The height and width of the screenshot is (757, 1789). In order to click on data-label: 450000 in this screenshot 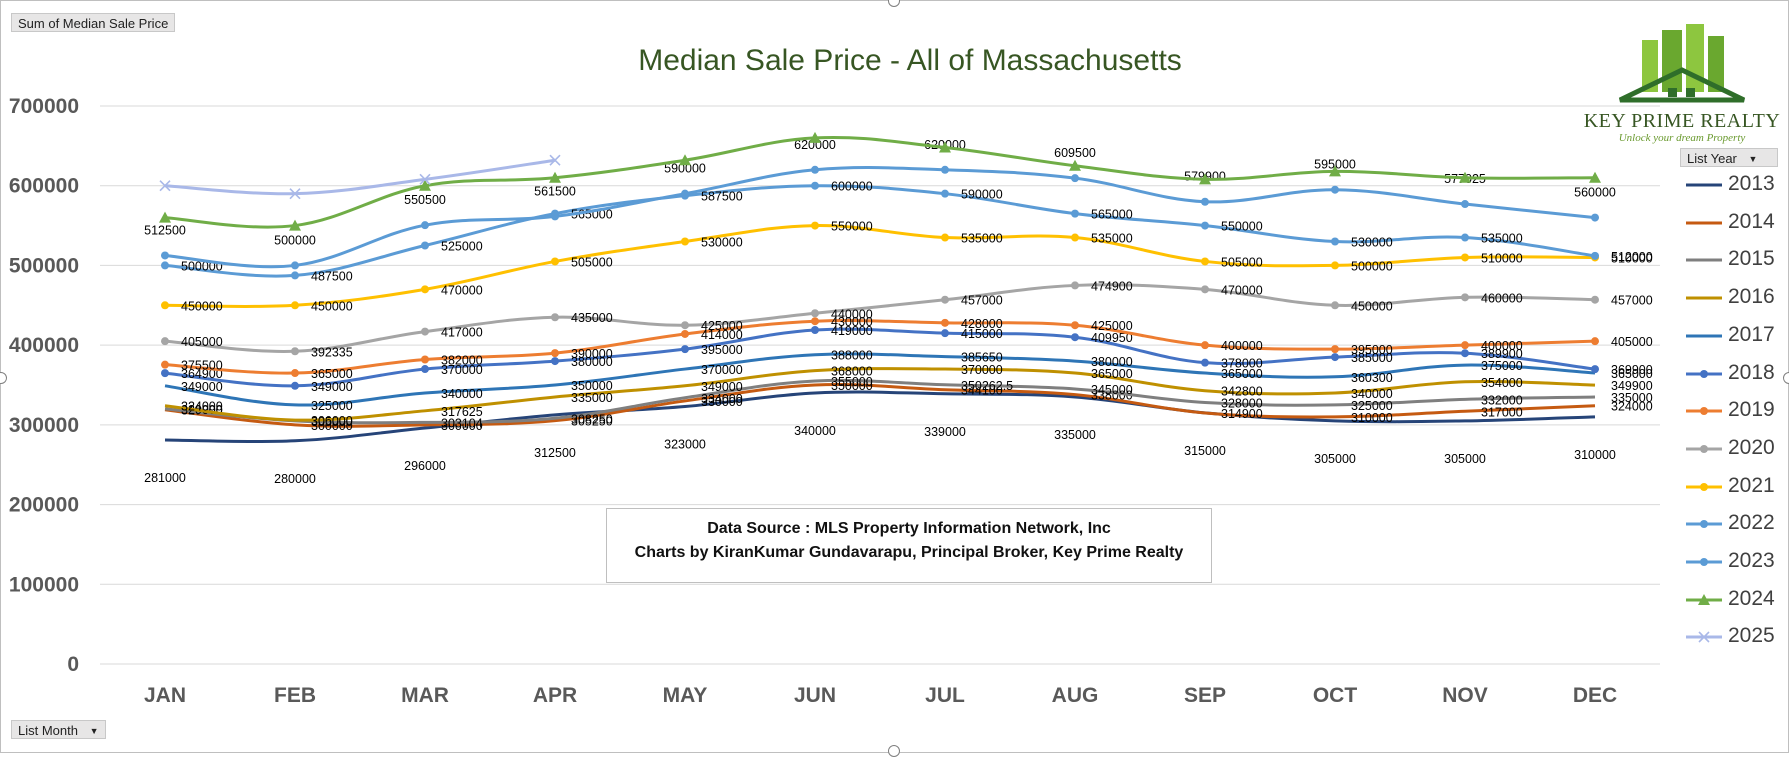, I will do `click(1372, 306)`.